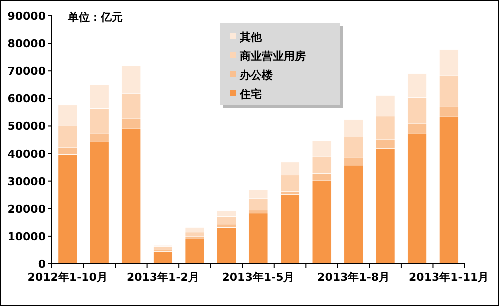 The height and width of the screenshot is (308, 501). Describe the element at coordinates (250, 94) in the screenshot. I see `legend-label: 住宅` at that location.